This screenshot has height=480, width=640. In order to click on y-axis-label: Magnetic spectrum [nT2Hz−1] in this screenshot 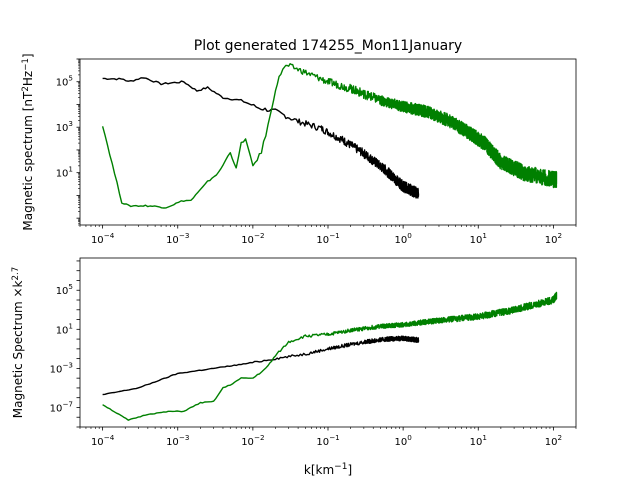, I will do `click(28, 141)`.